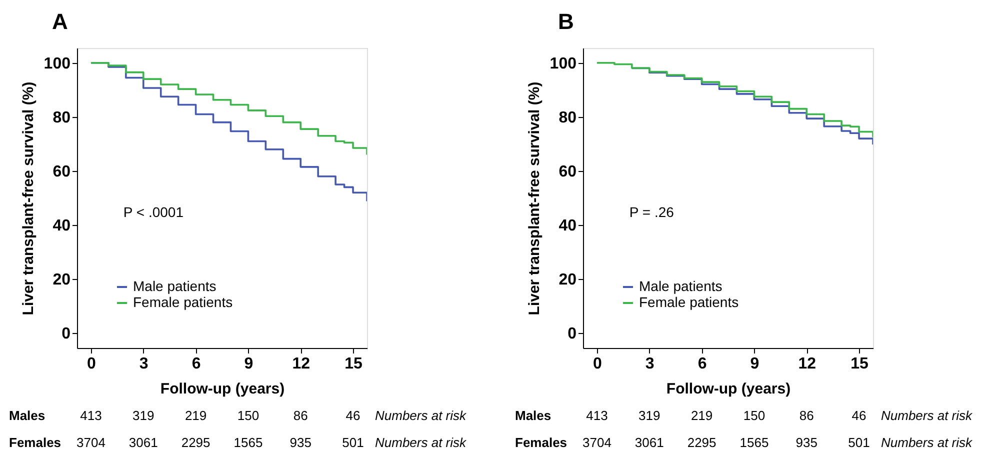 The height and width of the screenshot is (456, 989). What do you see at coordinates (60, 21) in the screenshot?
I see `chart-title: A` at bounding box center [60, 21].